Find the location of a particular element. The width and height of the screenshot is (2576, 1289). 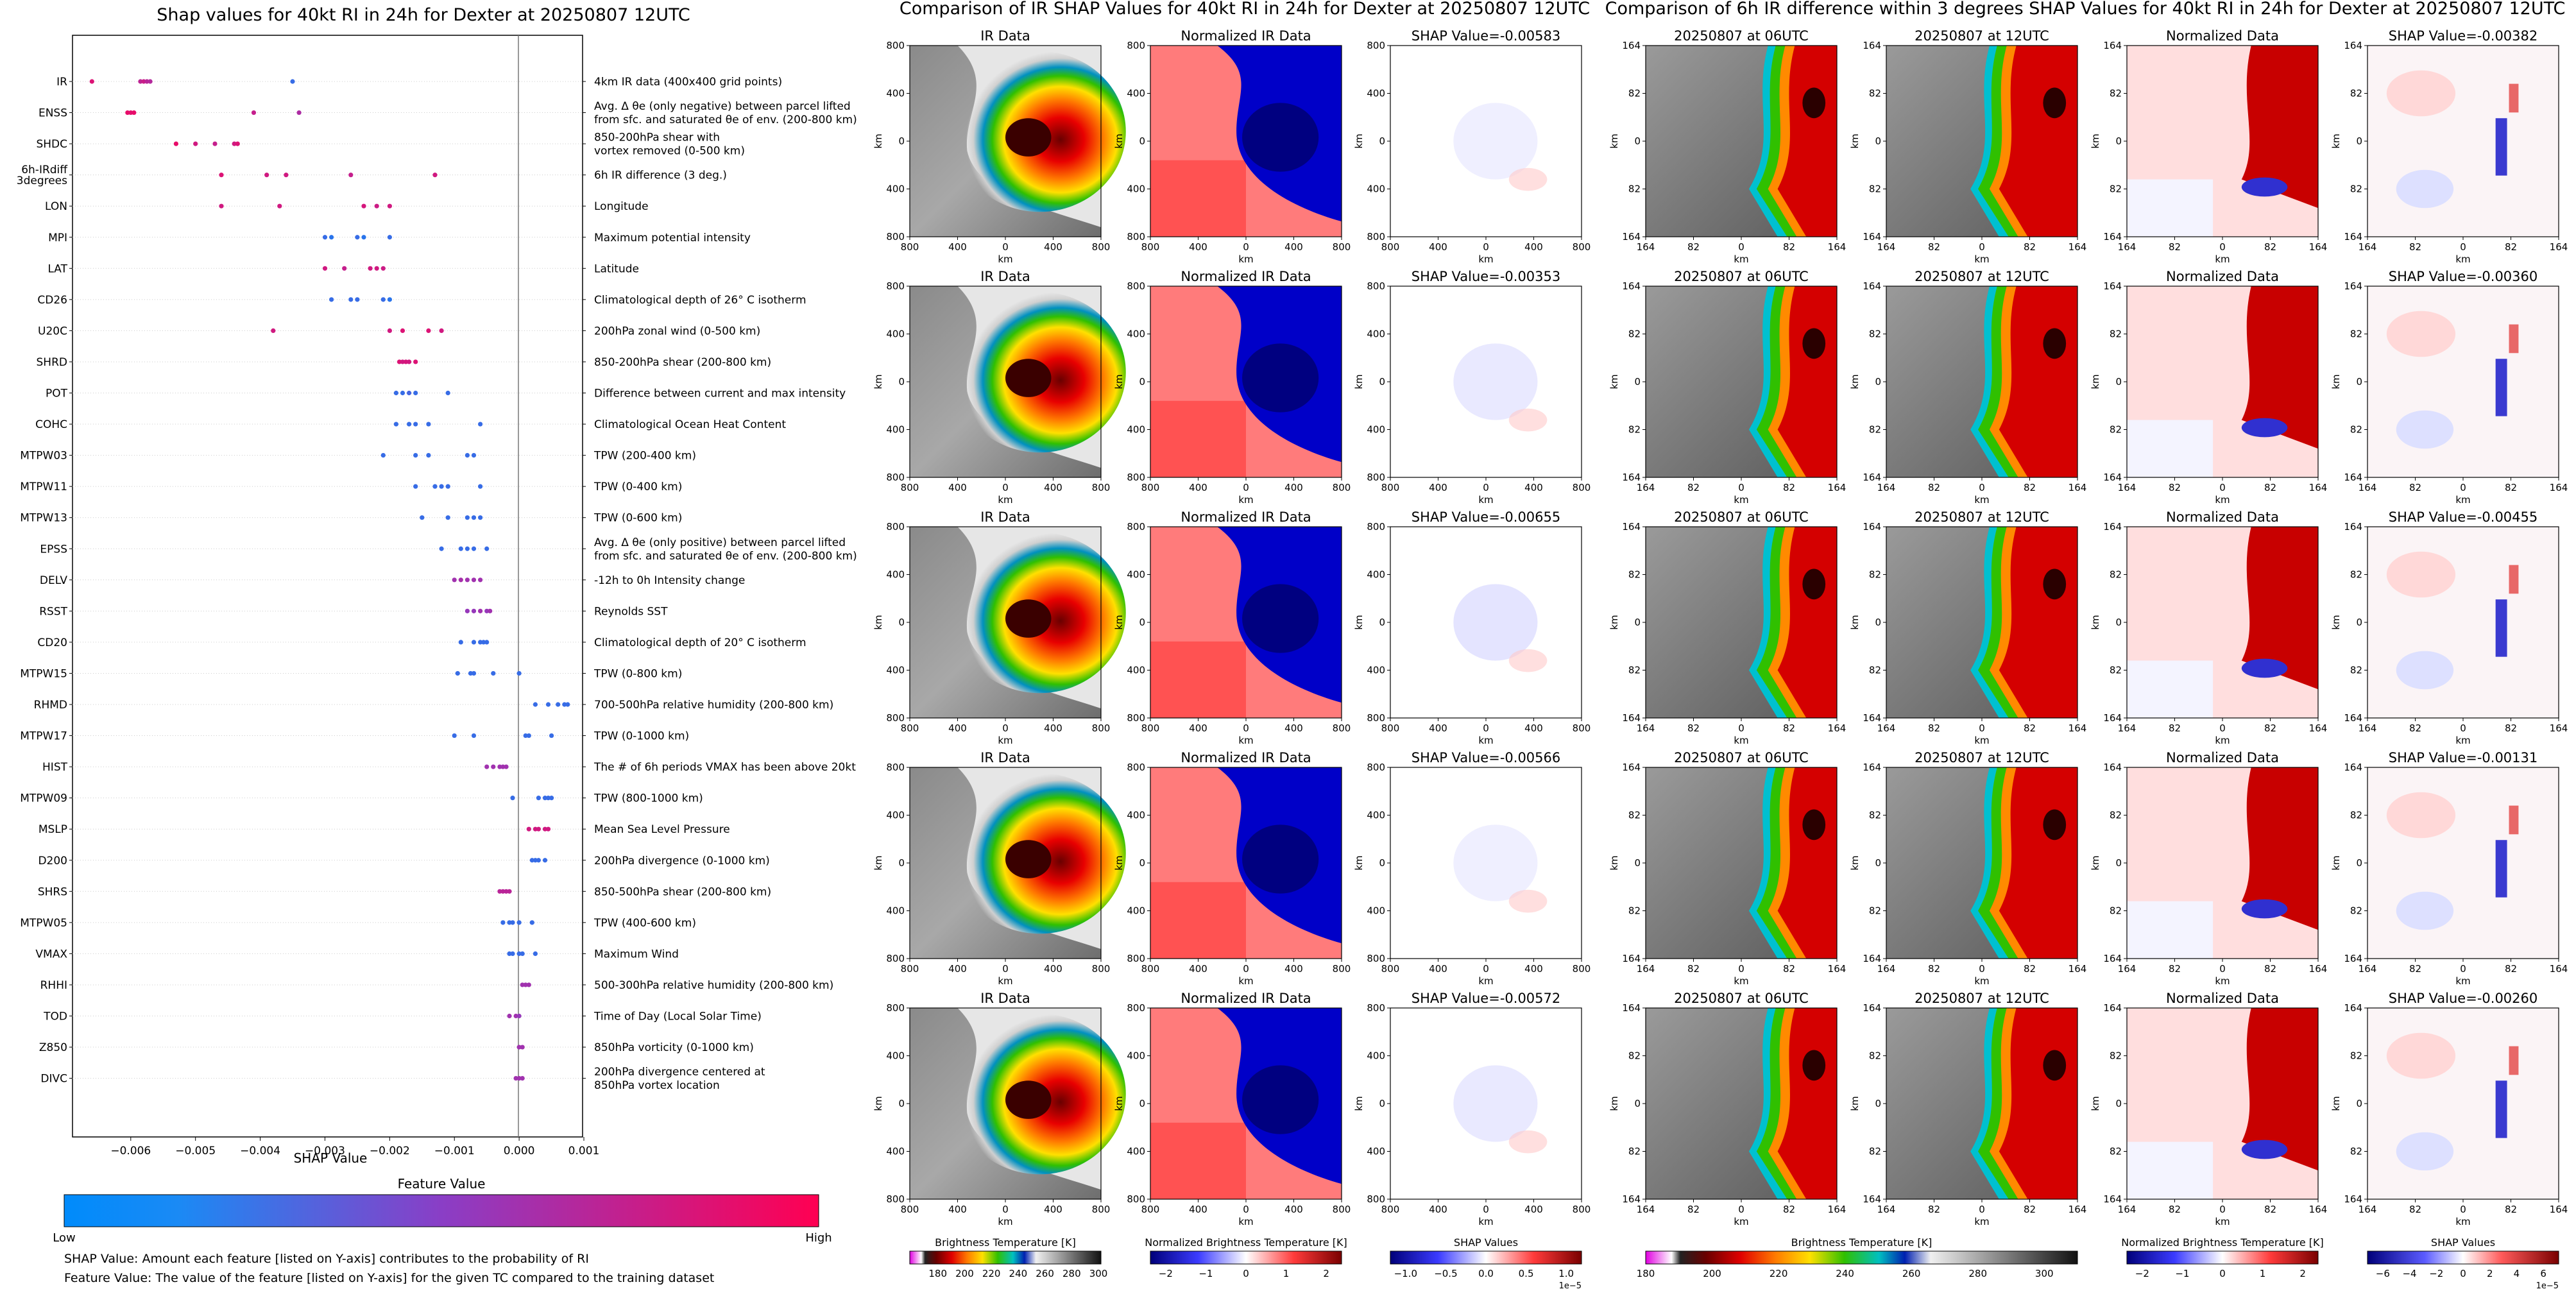

shap-row: IR 4km IR data (400x400 grid points) is located at coordinates (419, 82).